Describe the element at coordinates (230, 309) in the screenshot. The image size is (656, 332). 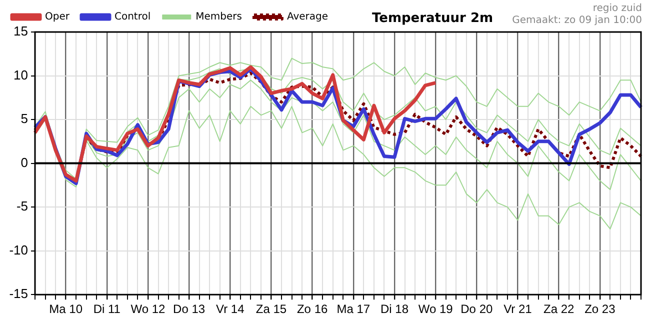
I see `x-tick-label: Vr 14` at that location.